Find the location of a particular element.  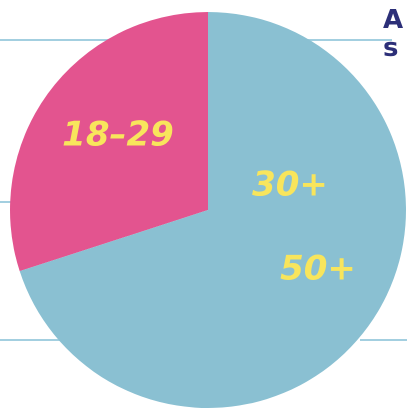

slice-label: 30+ is located at coordinates (290, 185).